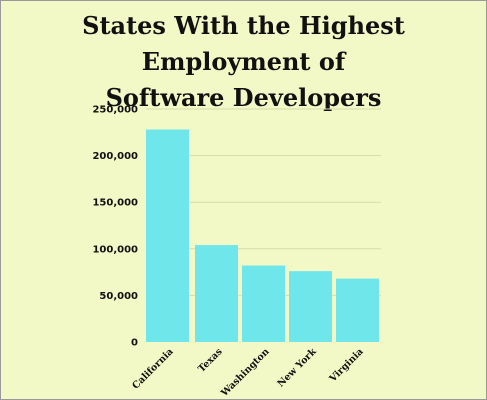  Describe the element at coordinates (167, 235) in the screenshot. I see `bar-california` at that location.